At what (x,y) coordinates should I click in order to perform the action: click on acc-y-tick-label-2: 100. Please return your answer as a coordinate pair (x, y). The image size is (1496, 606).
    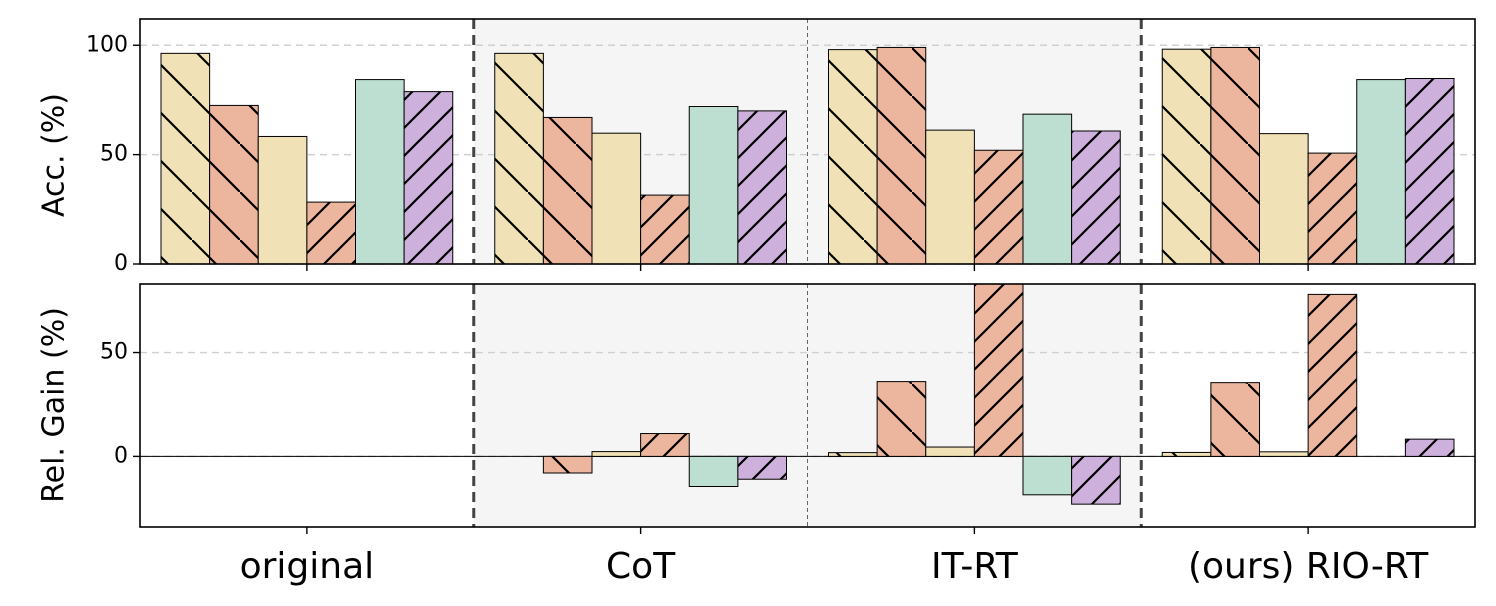
    Looking at the image, I should click on (107, 44).